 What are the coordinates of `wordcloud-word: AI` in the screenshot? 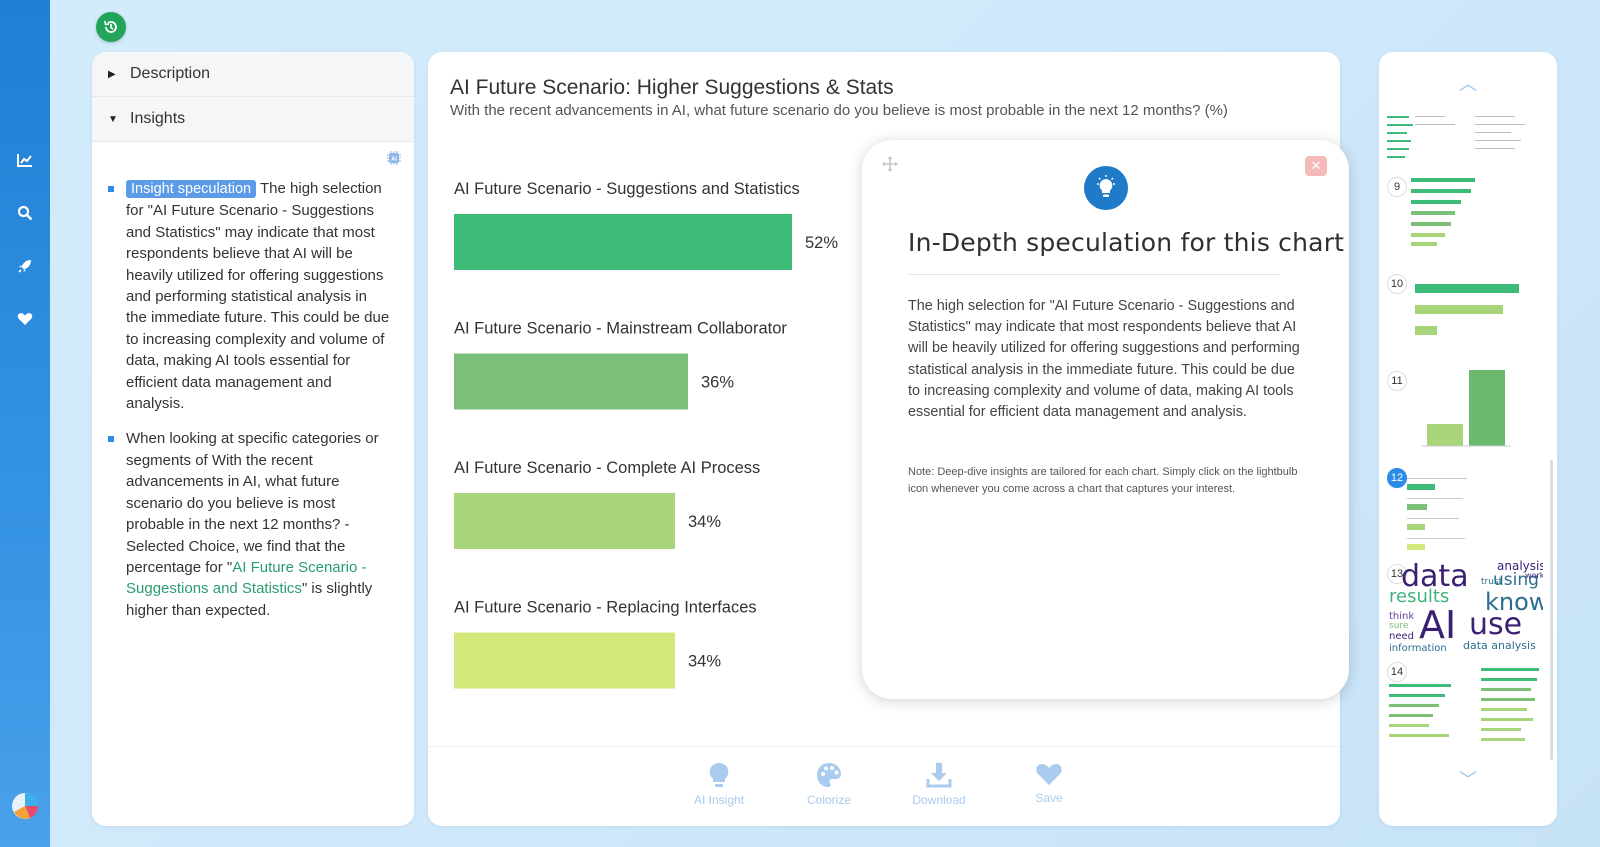 It's located at (1438, 625).